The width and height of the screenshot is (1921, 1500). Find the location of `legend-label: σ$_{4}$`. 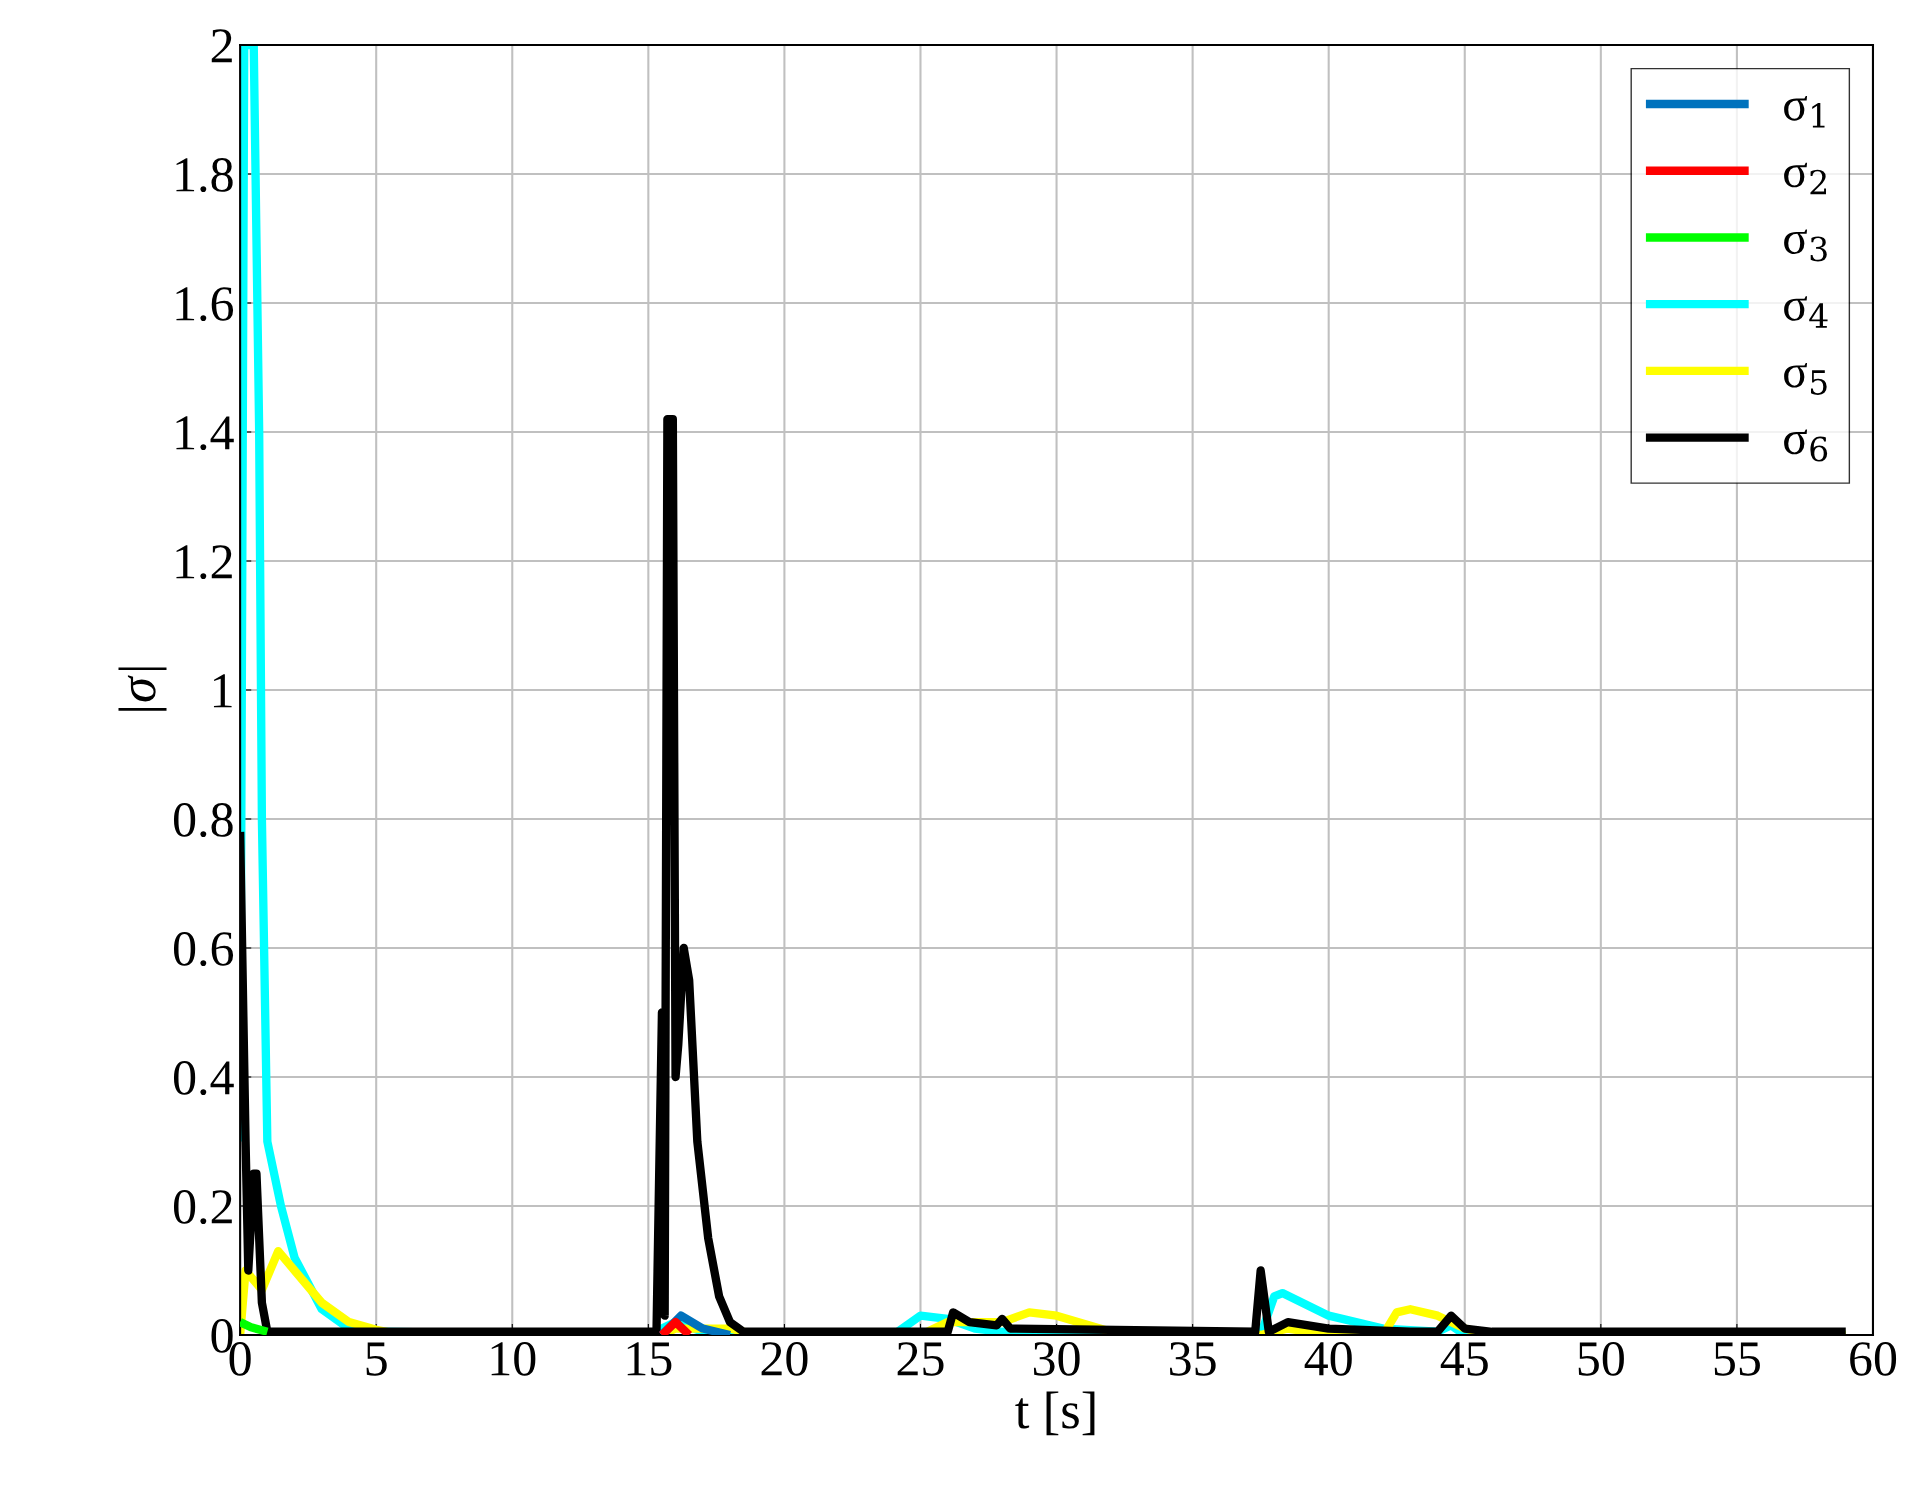

legend-label: σ$_{4}$ is located at coordinates (1806, 312).